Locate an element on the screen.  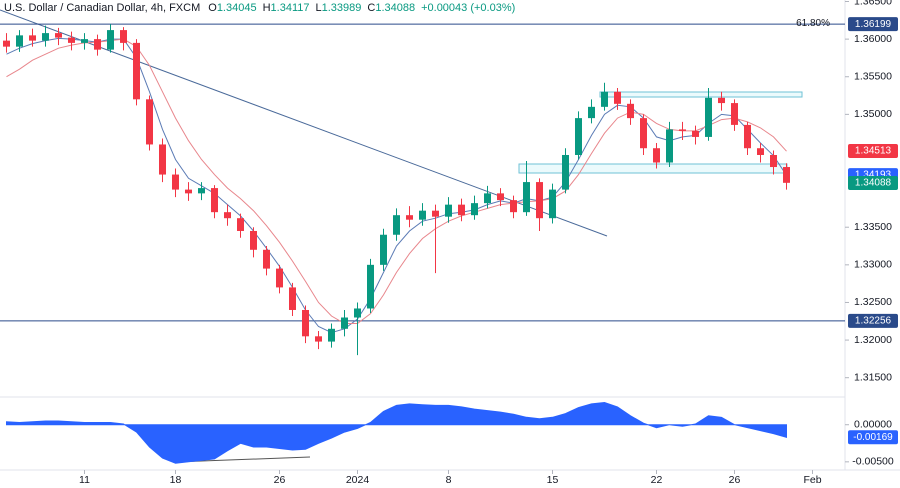
y-tick-label: 1.35500 is located at coordinates (873, 77).